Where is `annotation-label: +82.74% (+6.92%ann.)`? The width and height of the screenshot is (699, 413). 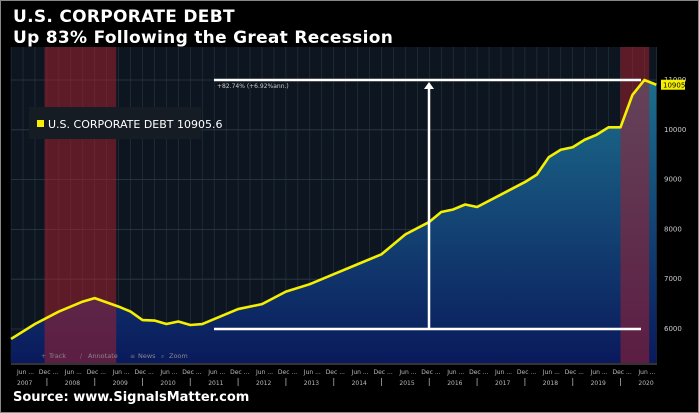
annotation-label: +82.74% (+6.92%ann.) is located at coordinates (253, 86).